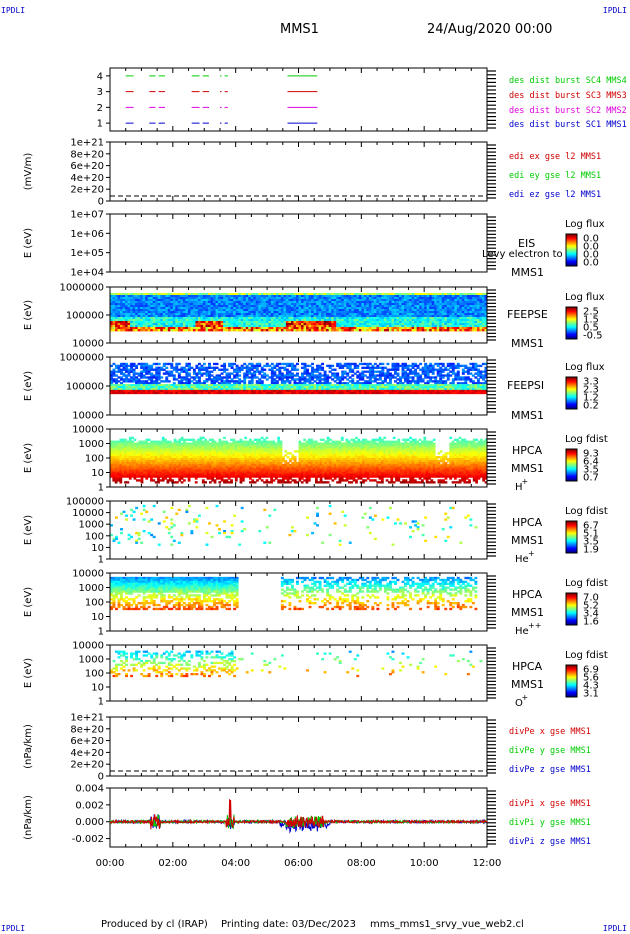  What do you see at coordinates (571, 239) in the screenshot?
I see `colorbar-cell` at bounding box center [571, 239].